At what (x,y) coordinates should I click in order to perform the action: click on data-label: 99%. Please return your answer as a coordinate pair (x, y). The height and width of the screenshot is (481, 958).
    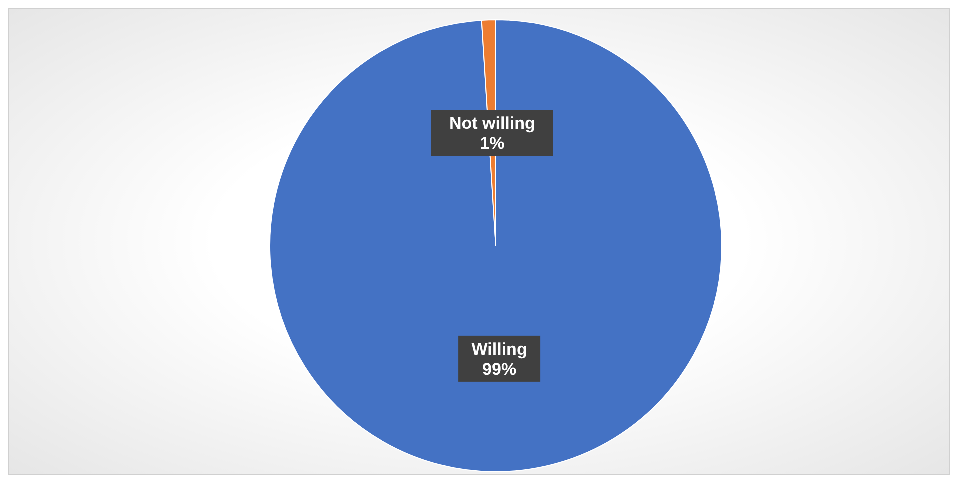
    Looking at the image, I should click on (499, 369).